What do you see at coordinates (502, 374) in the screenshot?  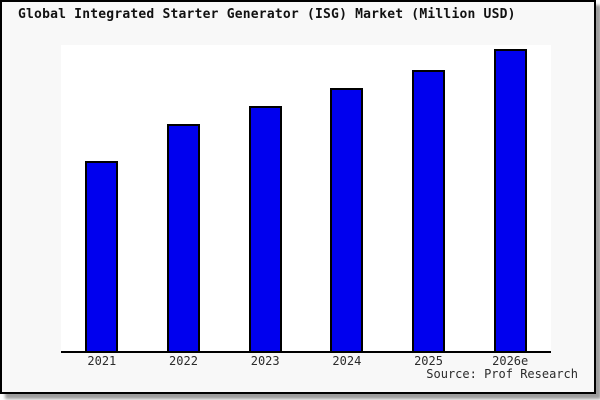 I see `source-credit: Source: Prof Research` at bounding box center [502, 374].